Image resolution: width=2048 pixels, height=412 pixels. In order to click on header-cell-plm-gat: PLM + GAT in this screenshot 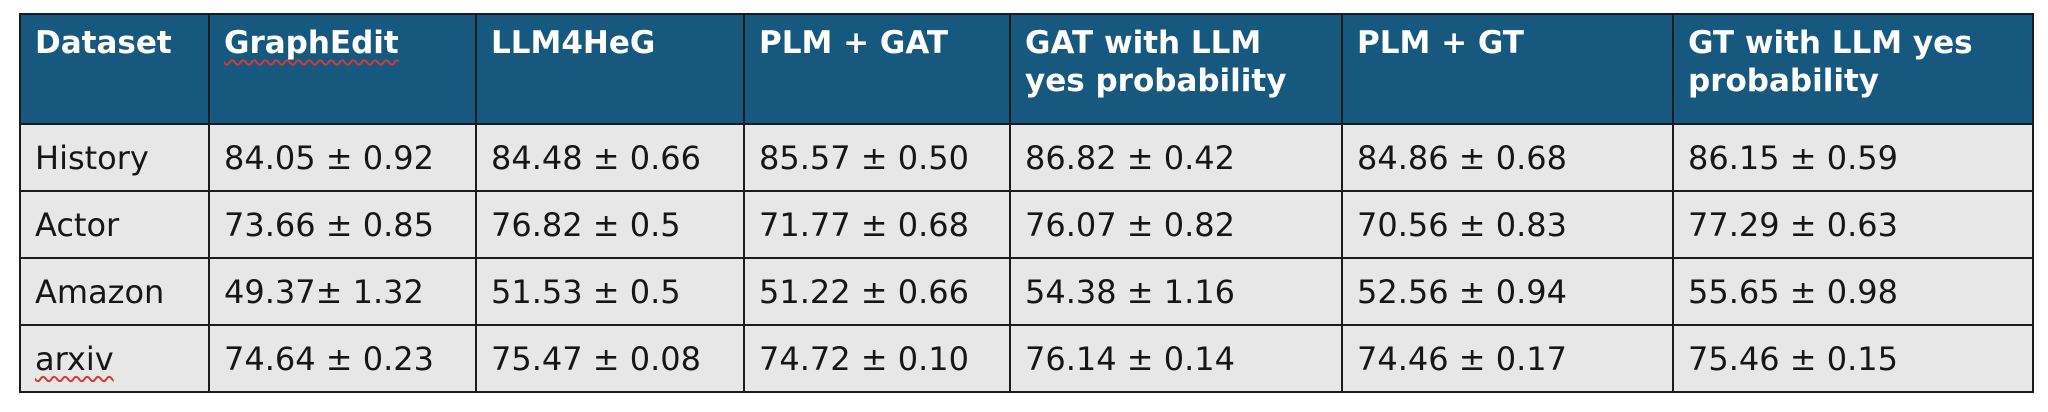, I will do `click(877, 69)`.